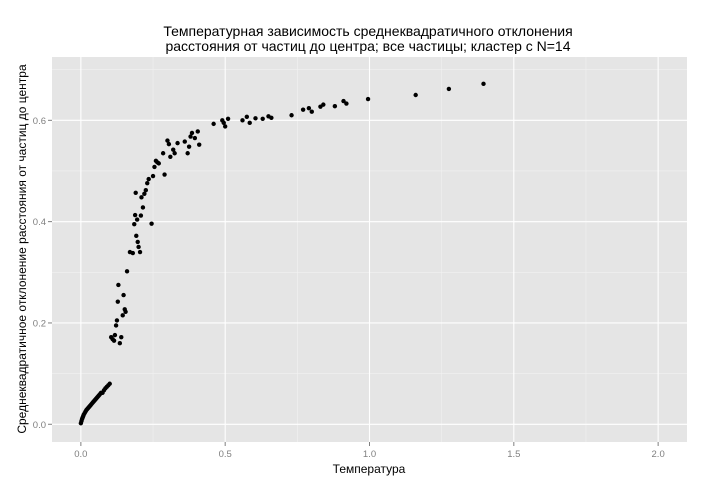  I want to click on y-tick-label: 0.6, so click(39, 121).